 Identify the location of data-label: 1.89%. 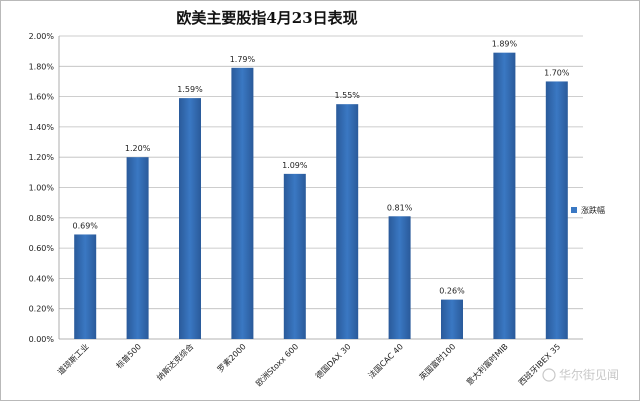
(505, 44).